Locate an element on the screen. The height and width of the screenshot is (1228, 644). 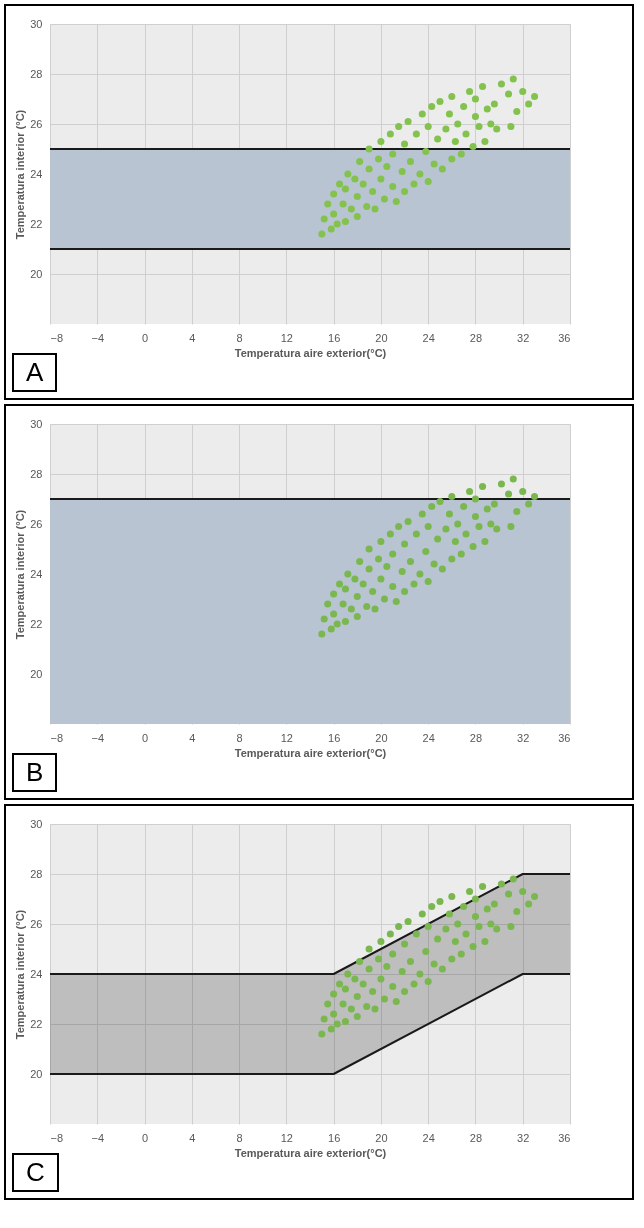
text: C is located at coordinates (35, 1172).